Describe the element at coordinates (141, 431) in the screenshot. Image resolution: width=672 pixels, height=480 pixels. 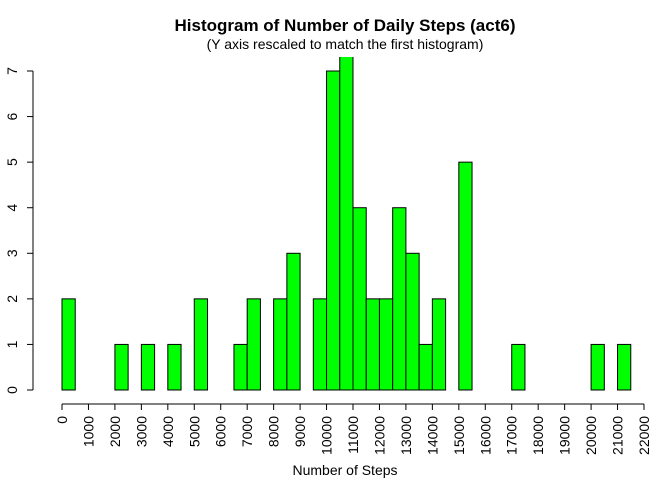
I see `x-tick-label: 3000` at that location.